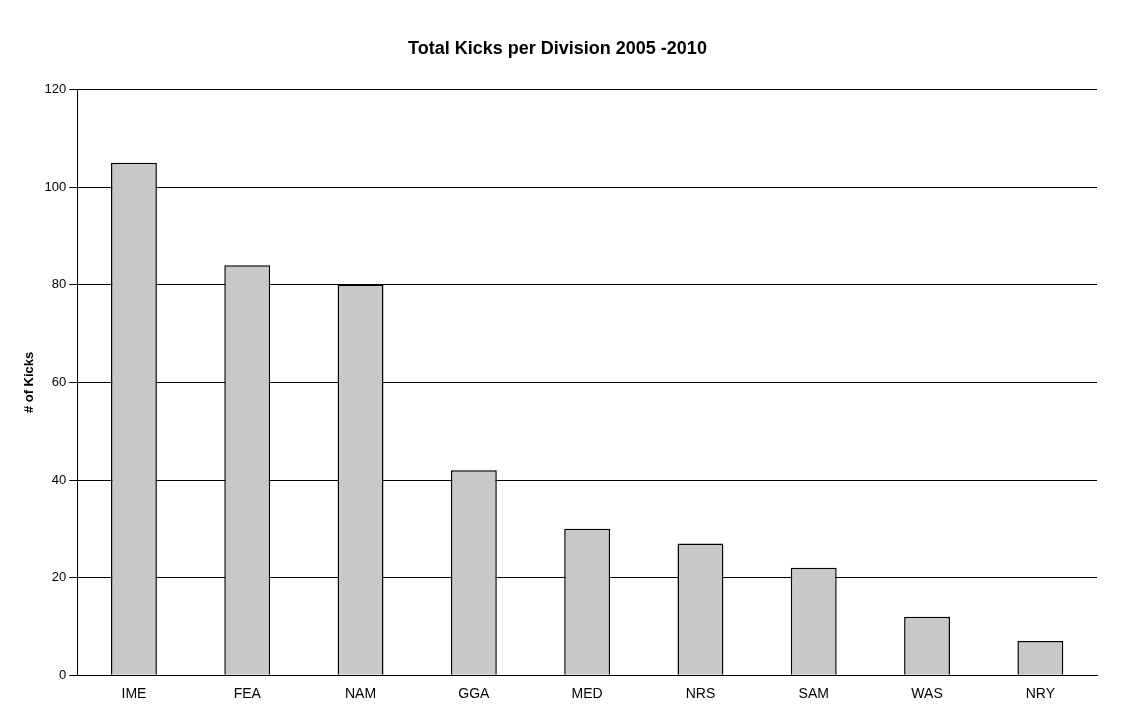 The width and height of the screenshot is (1135, 724). What do you see at coordinates (134, 693) in the screenshot?
I see `x-tick-label: IME` at bounding box center [134, 693].